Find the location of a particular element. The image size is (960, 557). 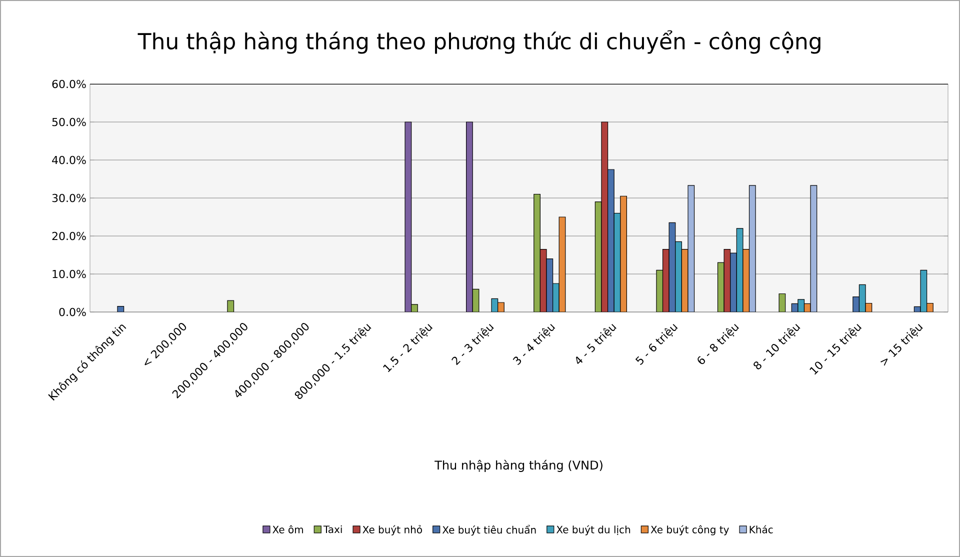

y-tick-label: 60.0% is located at coordinates (69, 84).